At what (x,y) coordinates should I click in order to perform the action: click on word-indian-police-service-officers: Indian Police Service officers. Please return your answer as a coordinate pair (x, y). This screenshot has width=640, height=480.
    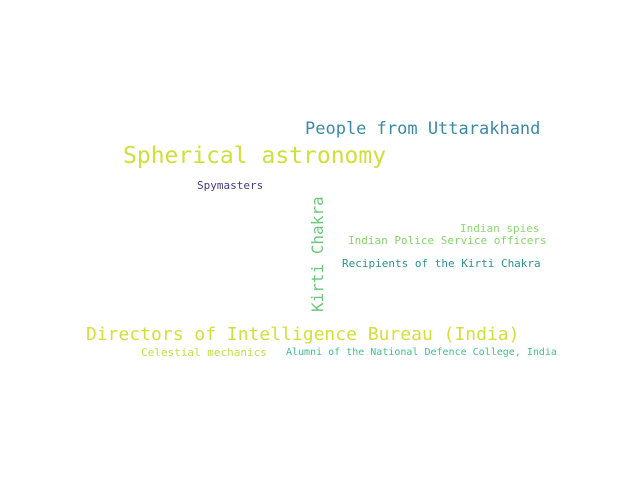
    Looking at the image, I should click on (447, 240).